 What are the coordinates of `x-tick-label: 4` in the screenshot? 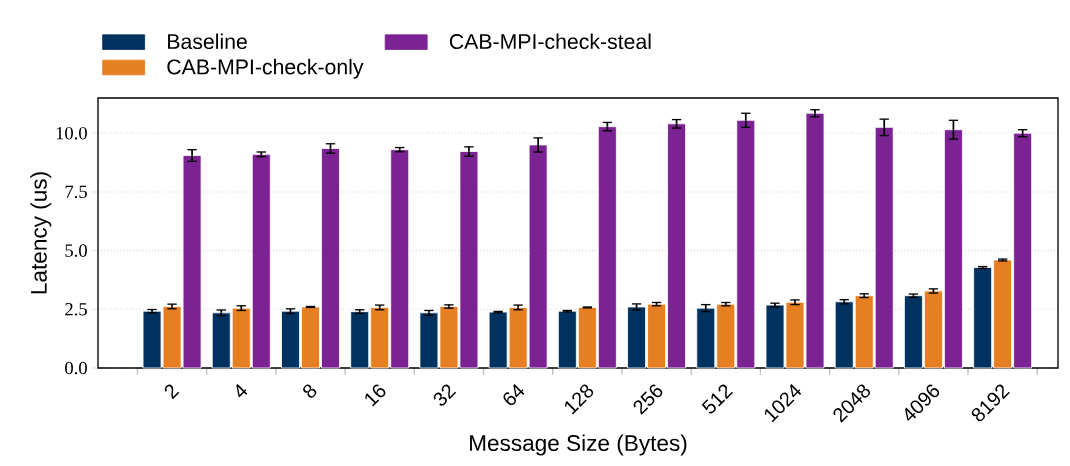 It's located at (242, 390).